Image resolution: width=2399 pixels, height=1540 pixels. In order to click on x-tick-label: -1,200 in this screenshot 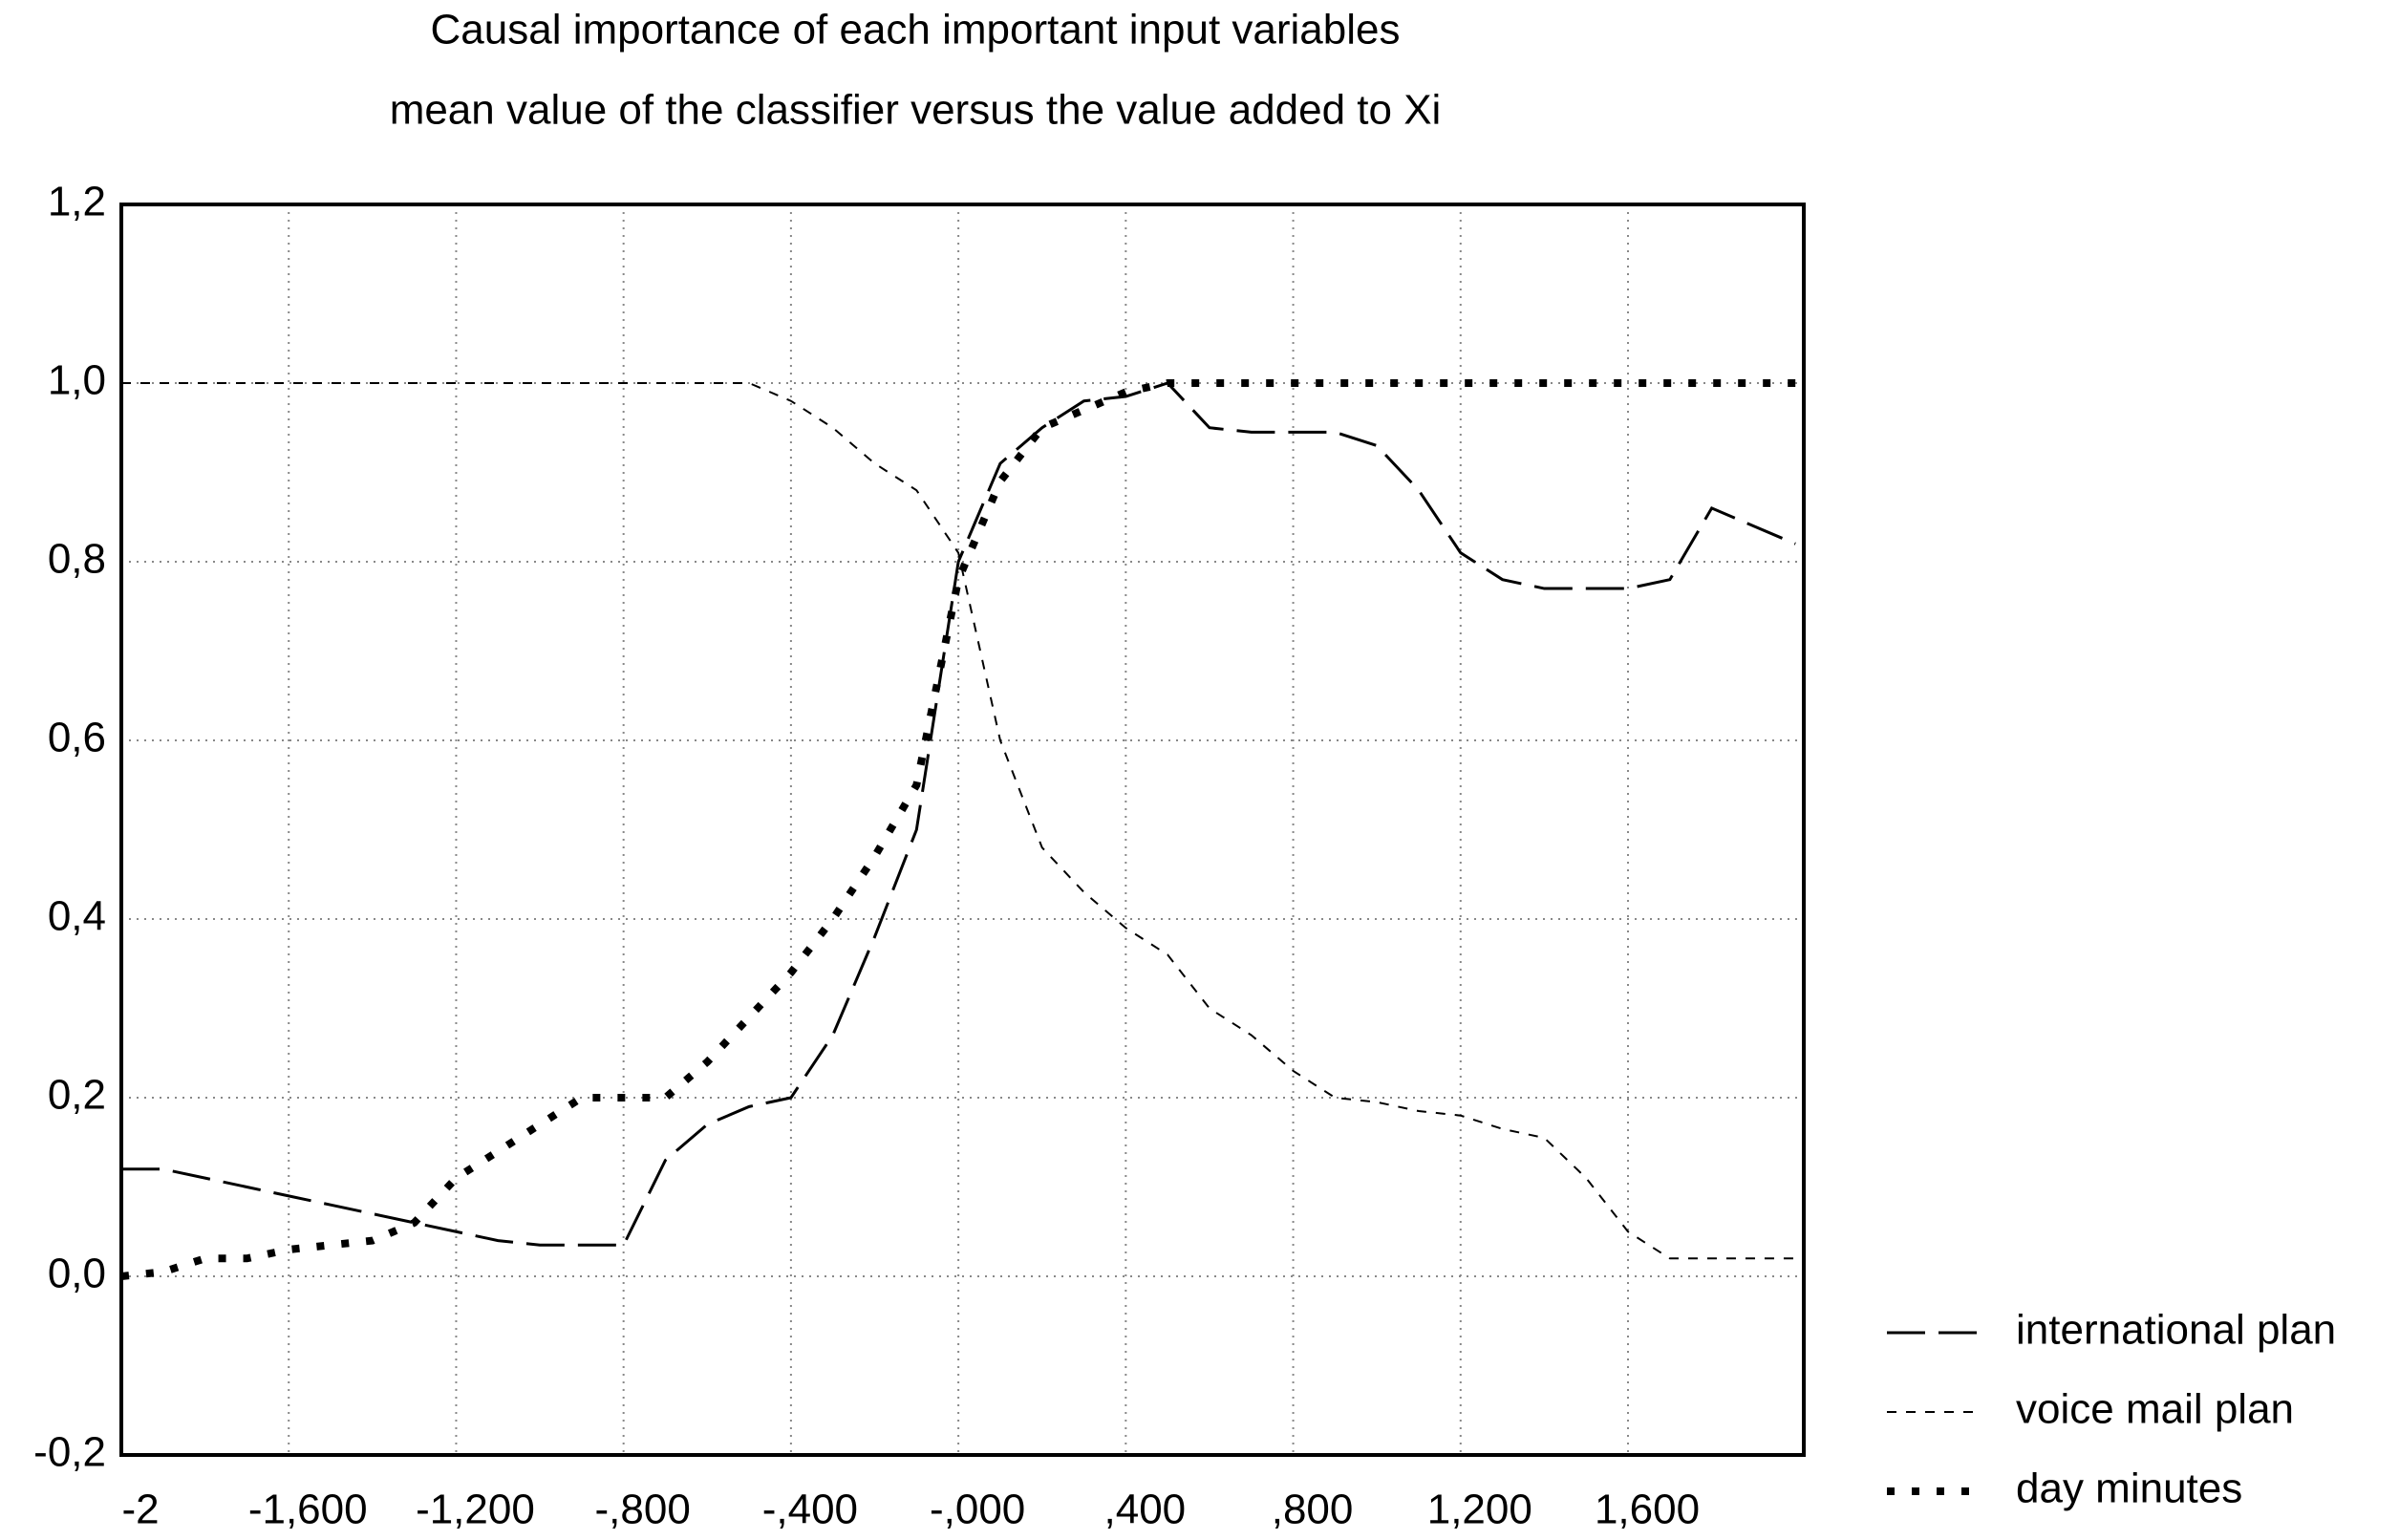, I will do `click(475, 1510)`.